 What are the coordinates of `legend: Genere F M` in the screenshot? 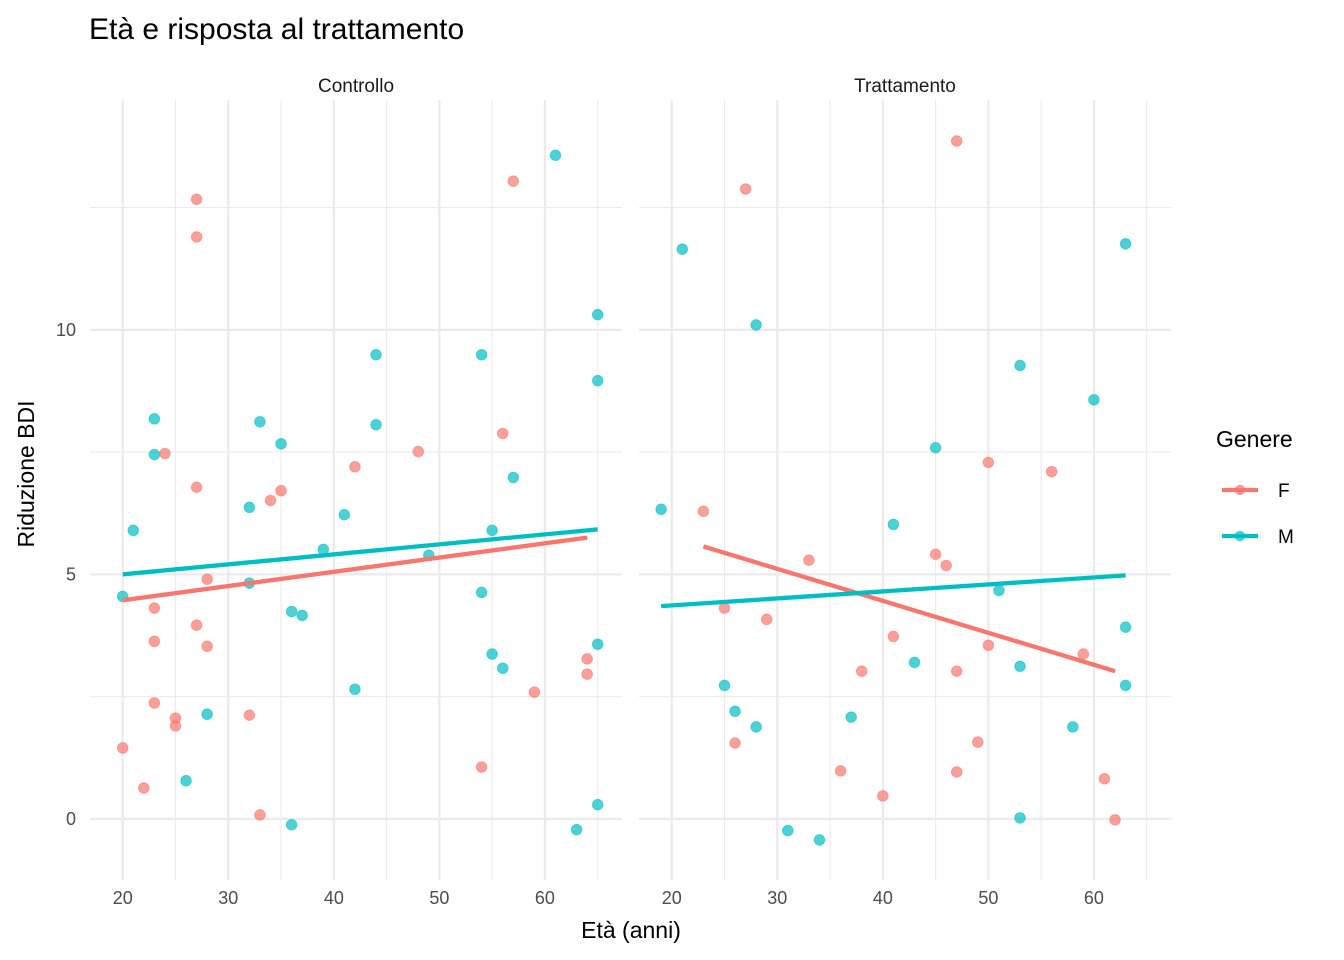 It's located at (1255, 487).